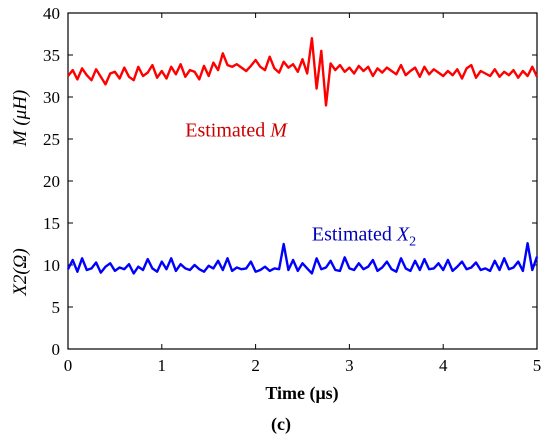 The width and height of the screenshot is (550, 443). I want to click on y-tick-label: 40, so click(51, 13).